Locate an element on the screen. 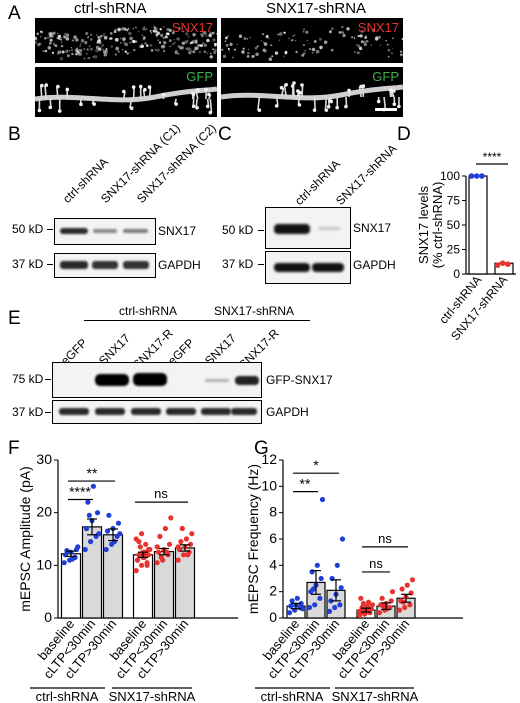 This screenshot has width=520, height=703. y-axis-label: mEPSC Amplitude (pA) is located at coordinates (25, 539).